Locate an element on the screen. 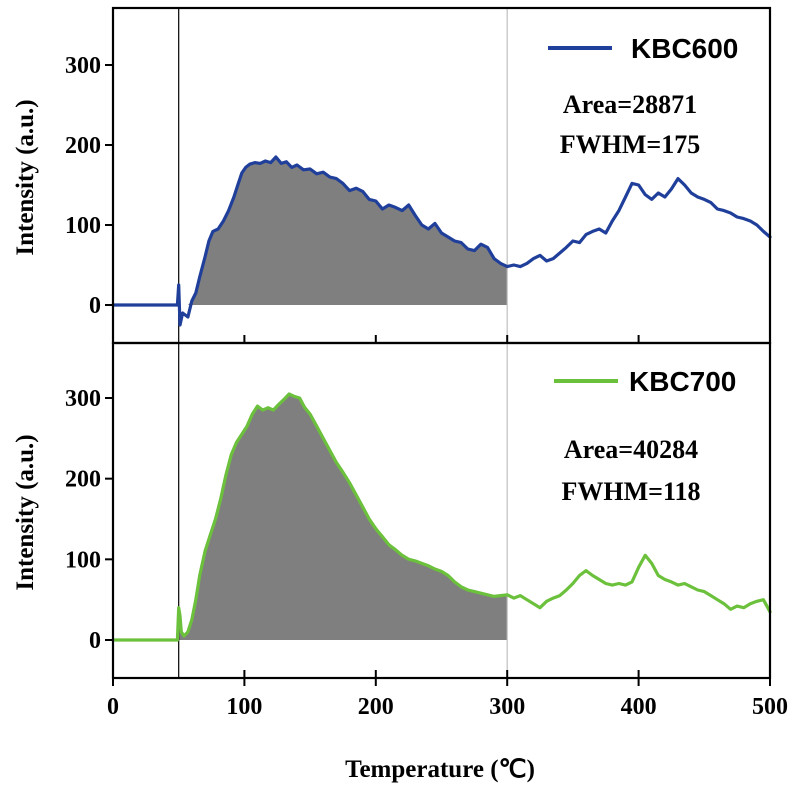 This screenshot has height=788, width=800. x-tick-label: 400 is located at coordinates (639, 707).